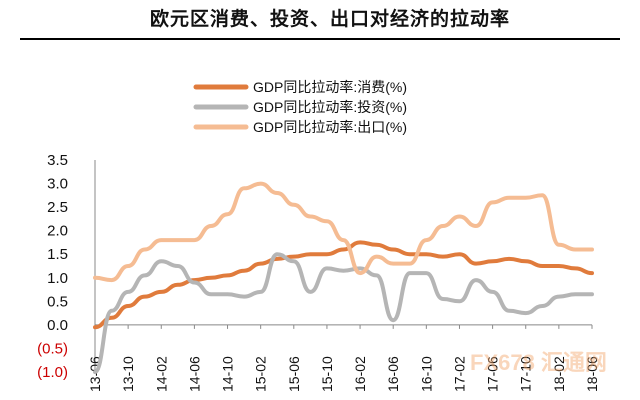 This screenshot has height=400, width=640. Describe the element at coordinates (52, 372) in the screenshot. I see `y-tick-label: (1.0)` at that location.